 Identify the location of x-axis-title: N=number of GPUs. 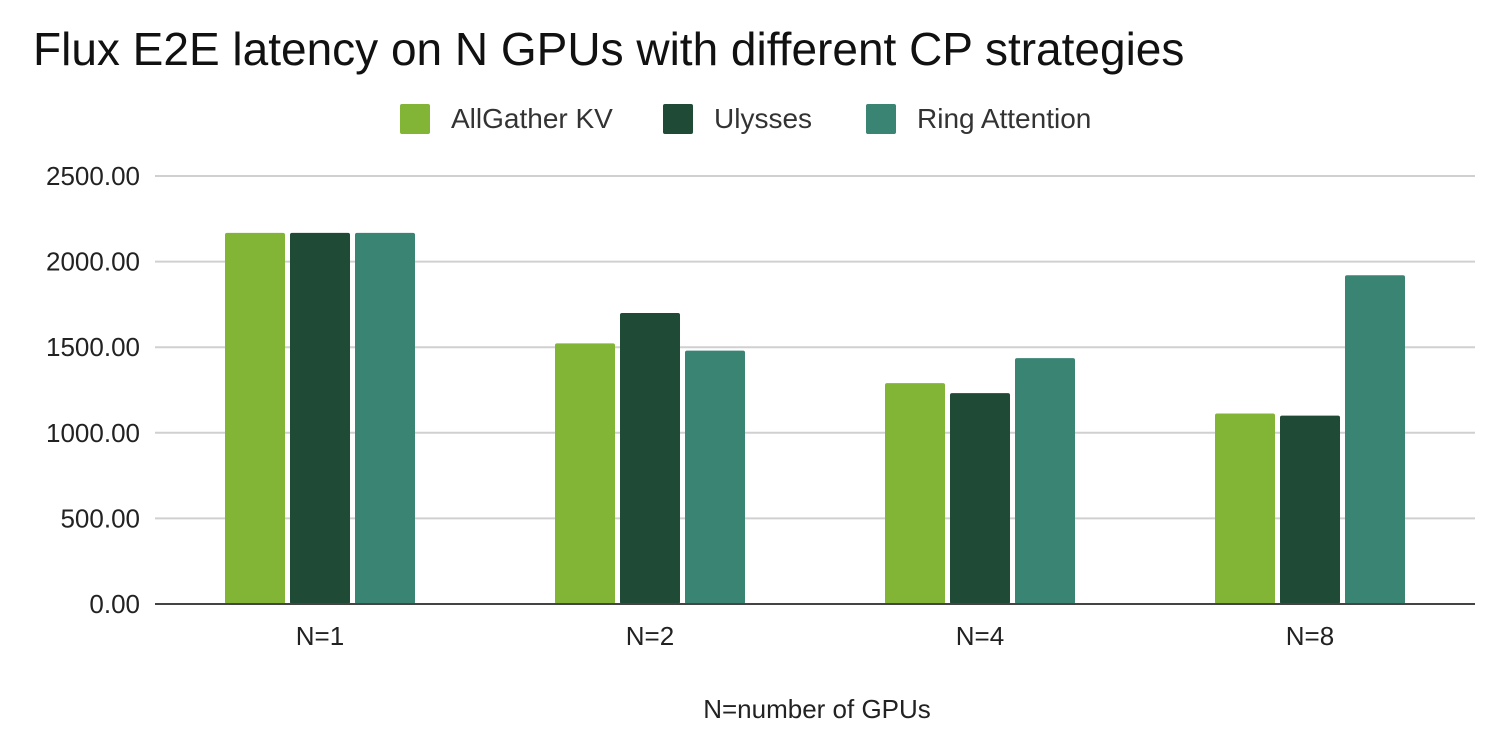
(817, 709).